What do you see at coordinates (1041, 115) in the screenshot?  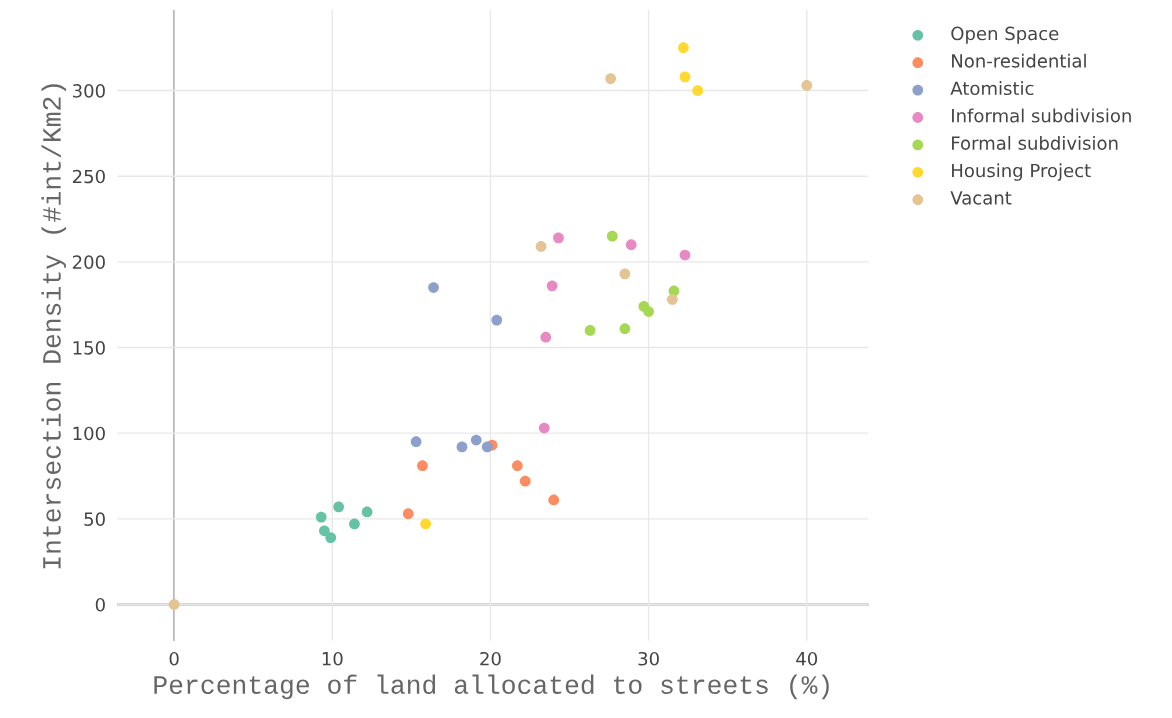 I see `legend-label: Informal subdivision` at bounding box center [1041, 115].